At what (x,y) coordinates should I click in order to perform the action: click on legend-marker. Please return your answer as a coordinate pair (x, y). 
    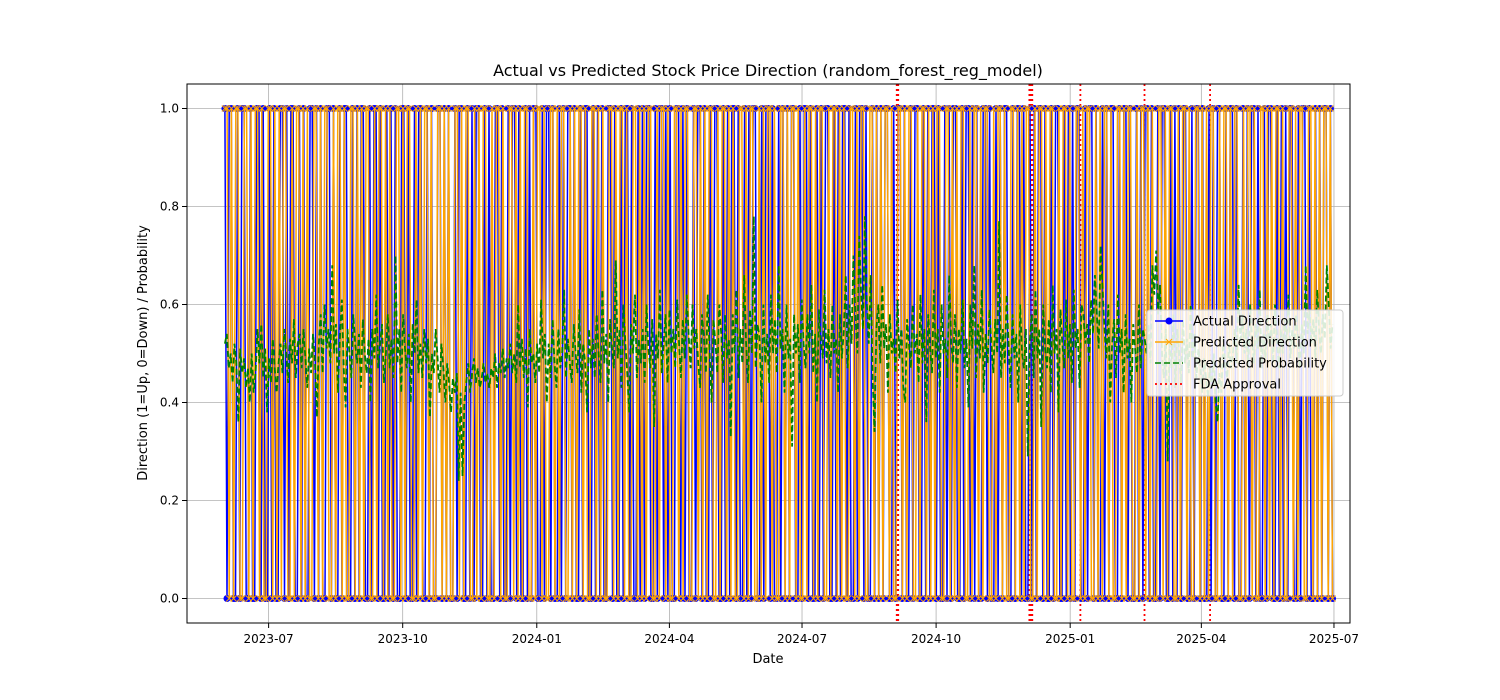
    Looking at the image, I should click on (1169, 342).